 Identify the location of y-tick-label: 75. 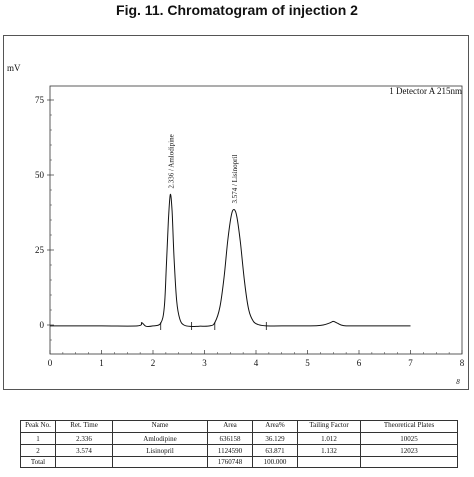
(40, 100).